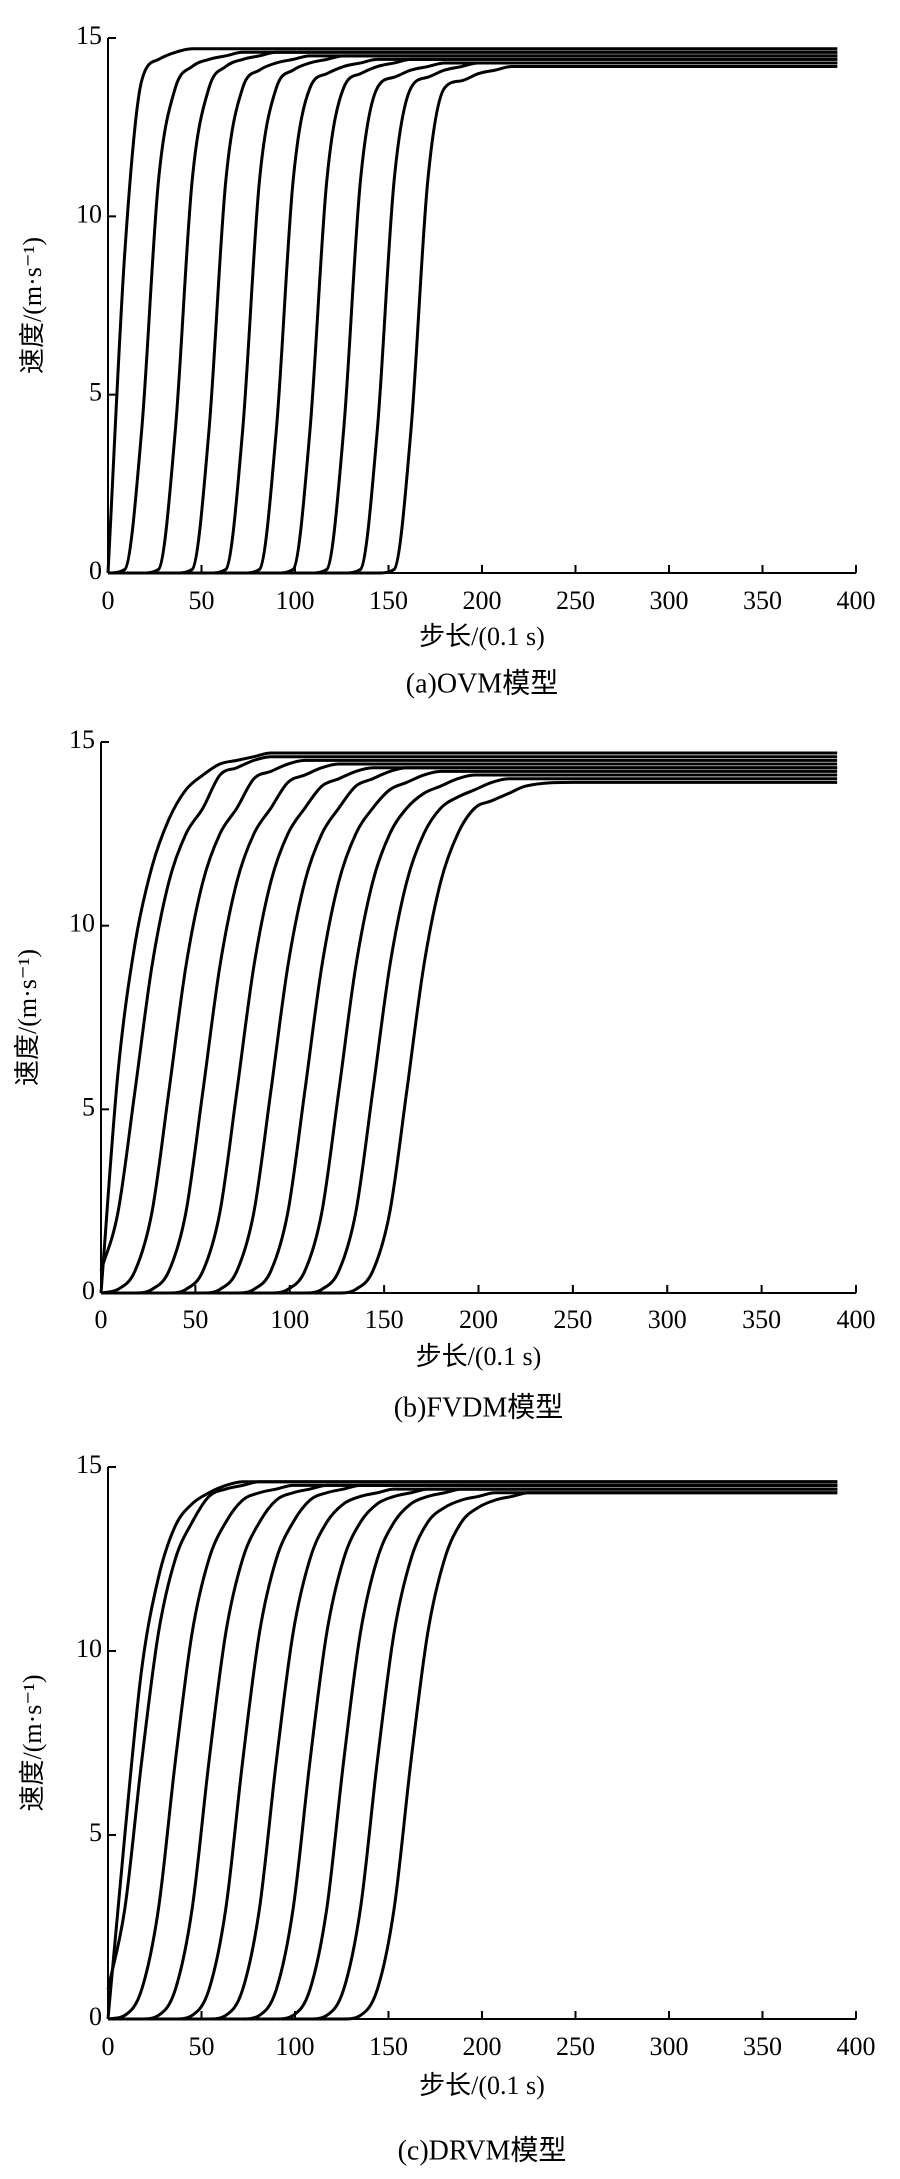 This screenshot has height=2179, width=900. Describe the element at coordinates (482, 683) in the screenshot. I see `chart-title: (a)OVM模型` at that location.